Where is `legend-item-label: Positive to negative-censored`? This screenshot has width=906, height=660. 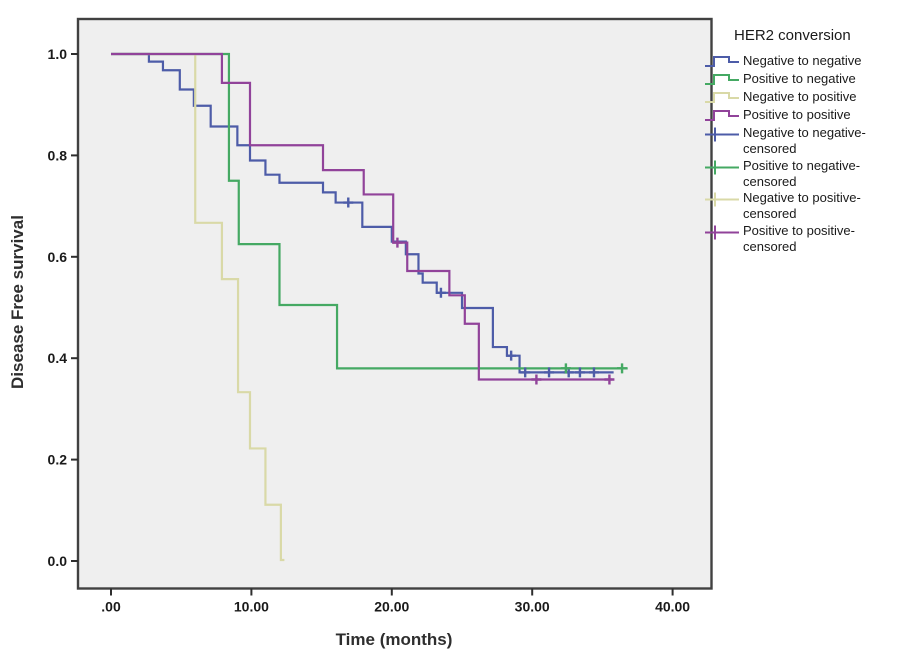
legend-item-label: Positive to negative-censored is located at coordinates (802, 173).